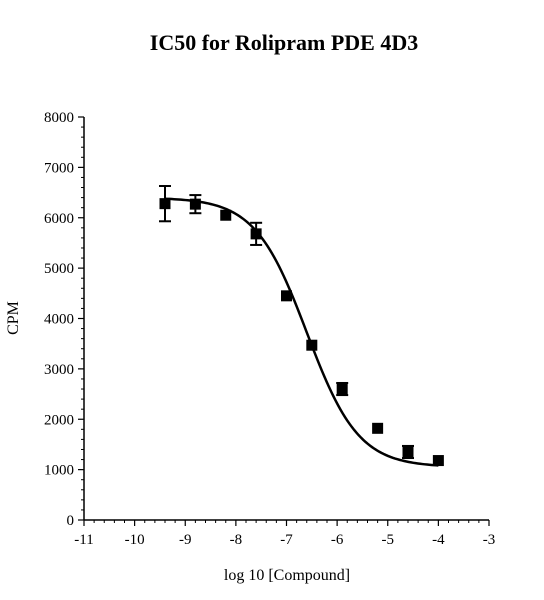 The width and height of the screenshot is (544, 600). Describe the element at coordinates (388, 540) in the screenshot. I see `x-tick-label: -5` at that location.